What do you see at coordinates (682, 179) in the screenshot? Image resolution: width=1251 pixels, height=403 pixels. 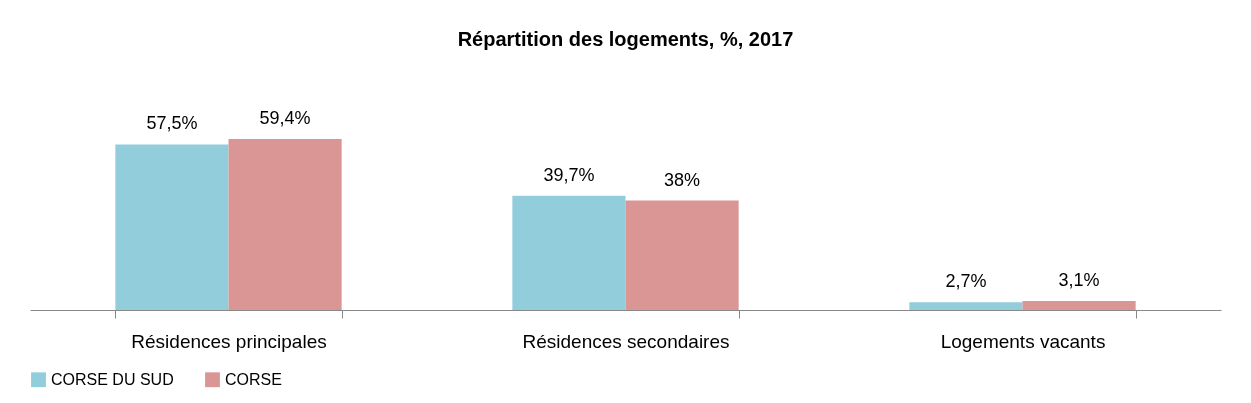 I see `data-label: 38%` at bounding box center [682, 179].